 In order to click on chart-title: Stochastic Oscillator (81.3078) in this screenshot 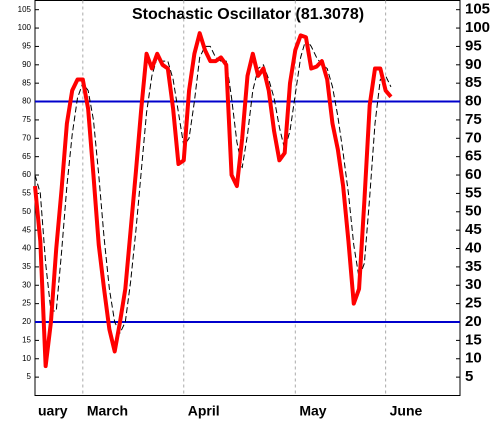, I will do `click(248, 14)`.